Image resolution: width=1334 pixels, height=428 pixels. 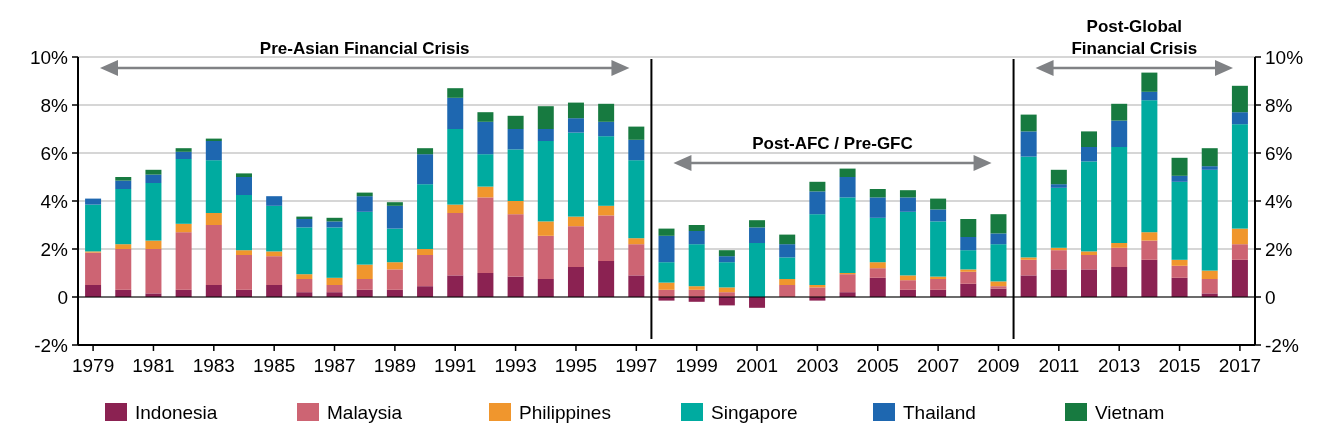 What do you see at coordinates (757, 365) in the screenshot?
I see `x-tick-label: 2001` at bounding box center [757, 365].